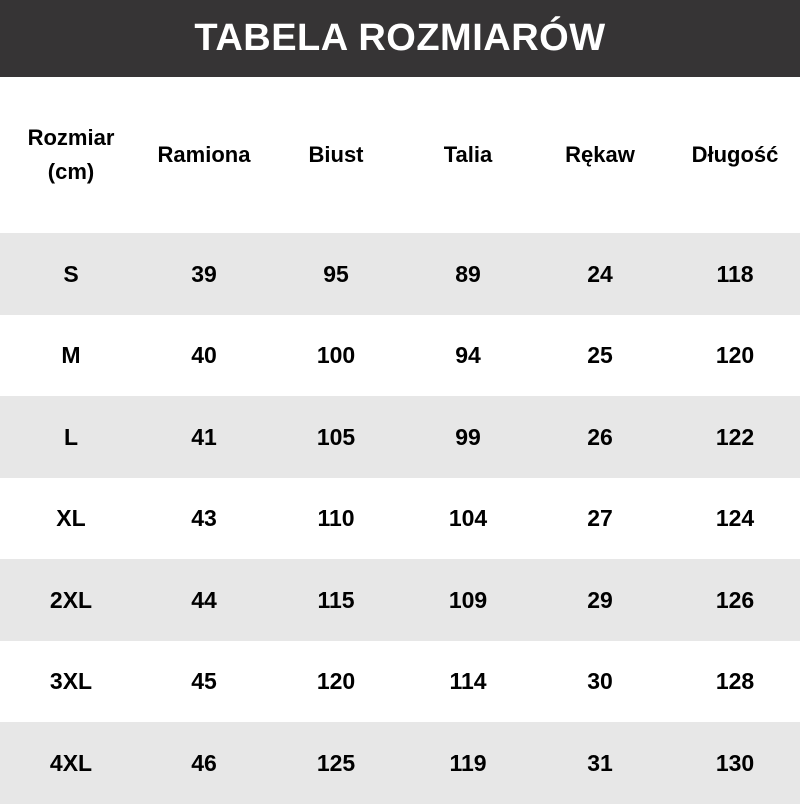  I want to click on value-cell: 89, so click(468, 273).